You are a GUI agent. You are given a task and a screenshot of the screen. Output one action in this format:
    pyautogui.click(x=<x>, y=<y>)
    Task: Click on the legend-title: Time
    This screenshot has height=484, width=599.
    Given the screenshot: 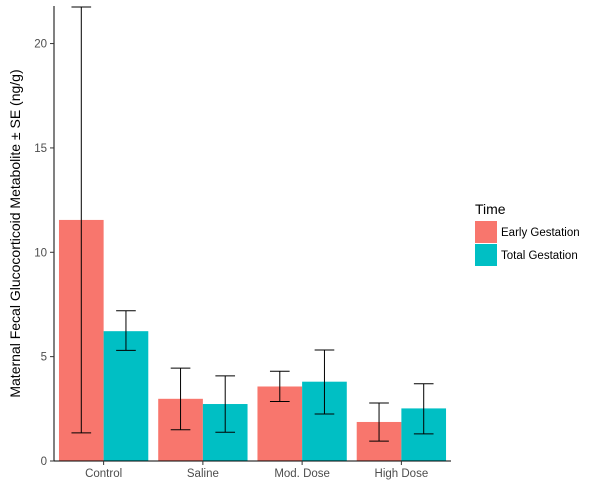 What is the action you would take?
    pyautogui.click(x=490, y=209)
    